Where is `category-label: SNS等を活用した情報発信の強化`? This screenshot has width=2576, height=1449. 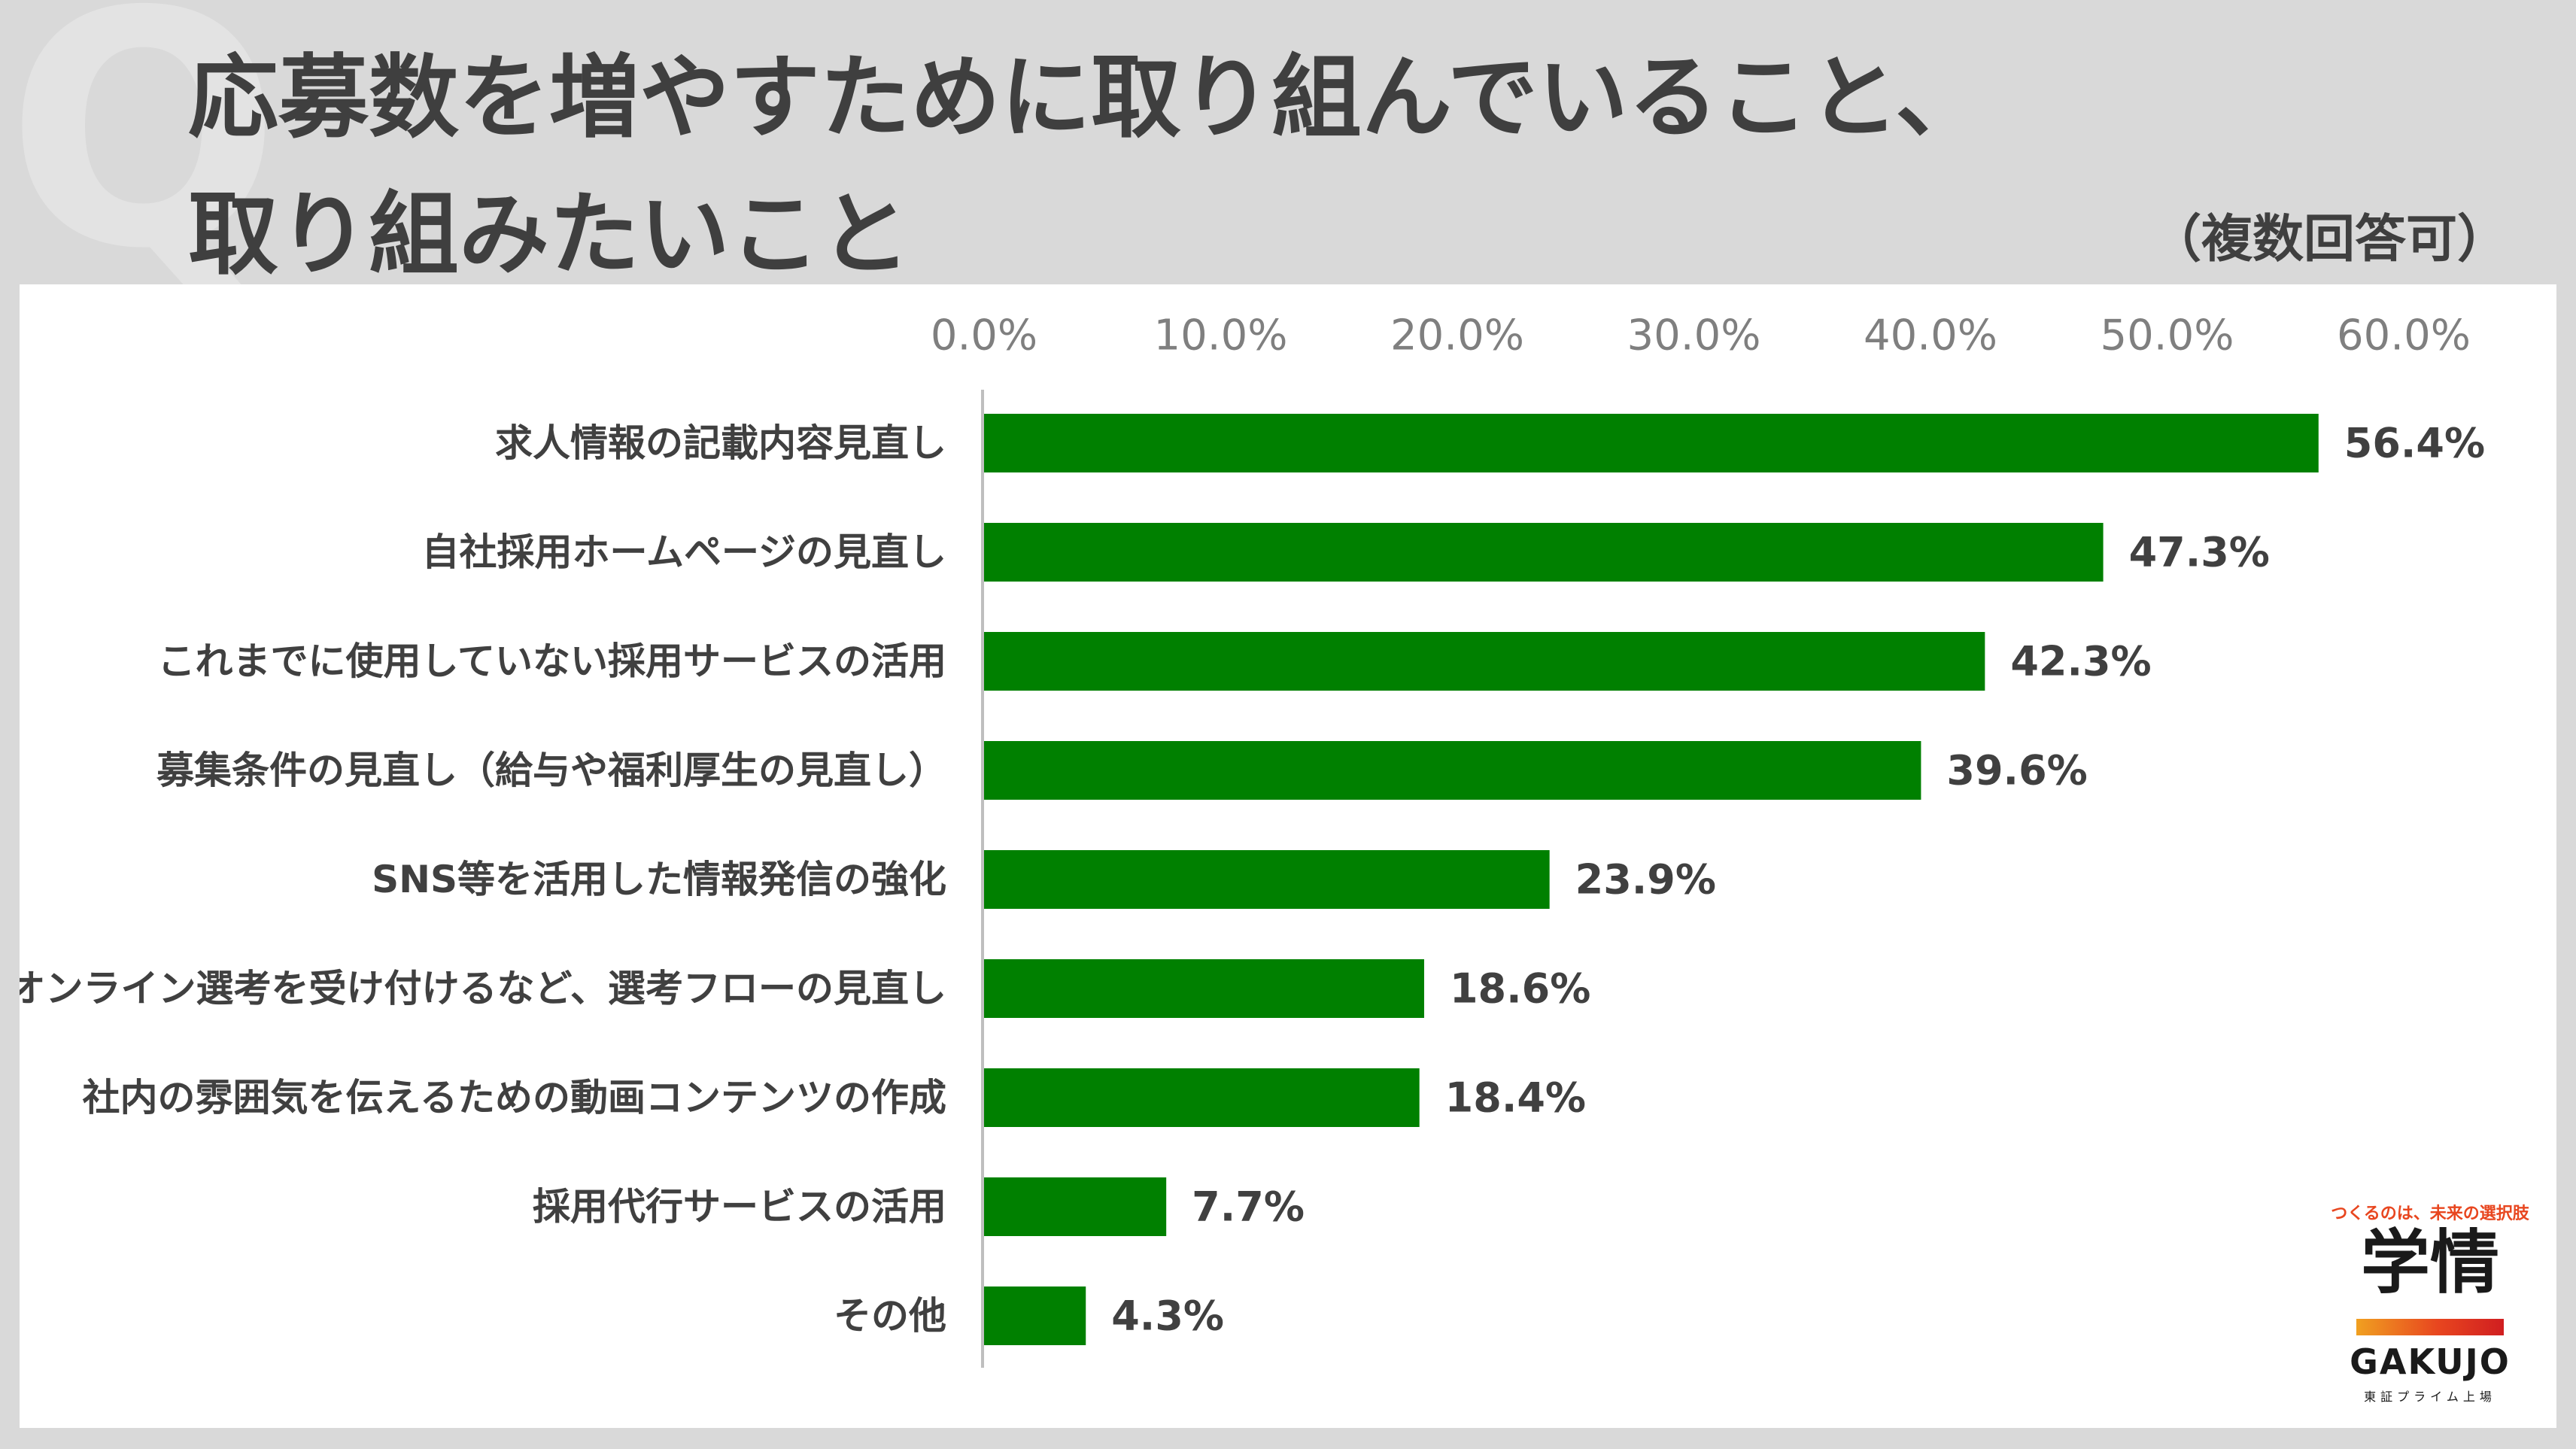
category-label: SNS等を活用した情報発信の強化 is located at coordinates (659, 880).